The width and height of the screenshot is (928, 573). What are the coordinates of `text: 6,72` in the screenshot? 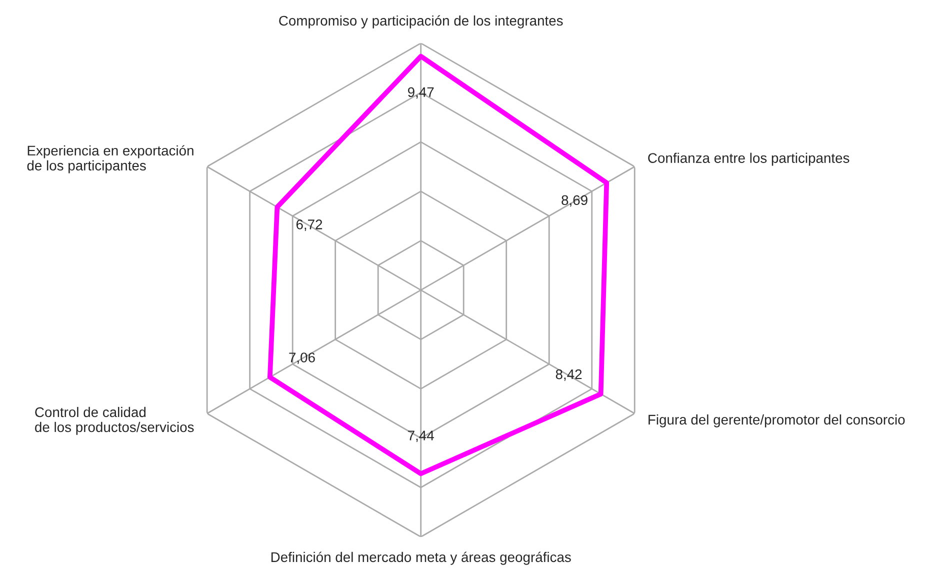 It's located at (309, 225).